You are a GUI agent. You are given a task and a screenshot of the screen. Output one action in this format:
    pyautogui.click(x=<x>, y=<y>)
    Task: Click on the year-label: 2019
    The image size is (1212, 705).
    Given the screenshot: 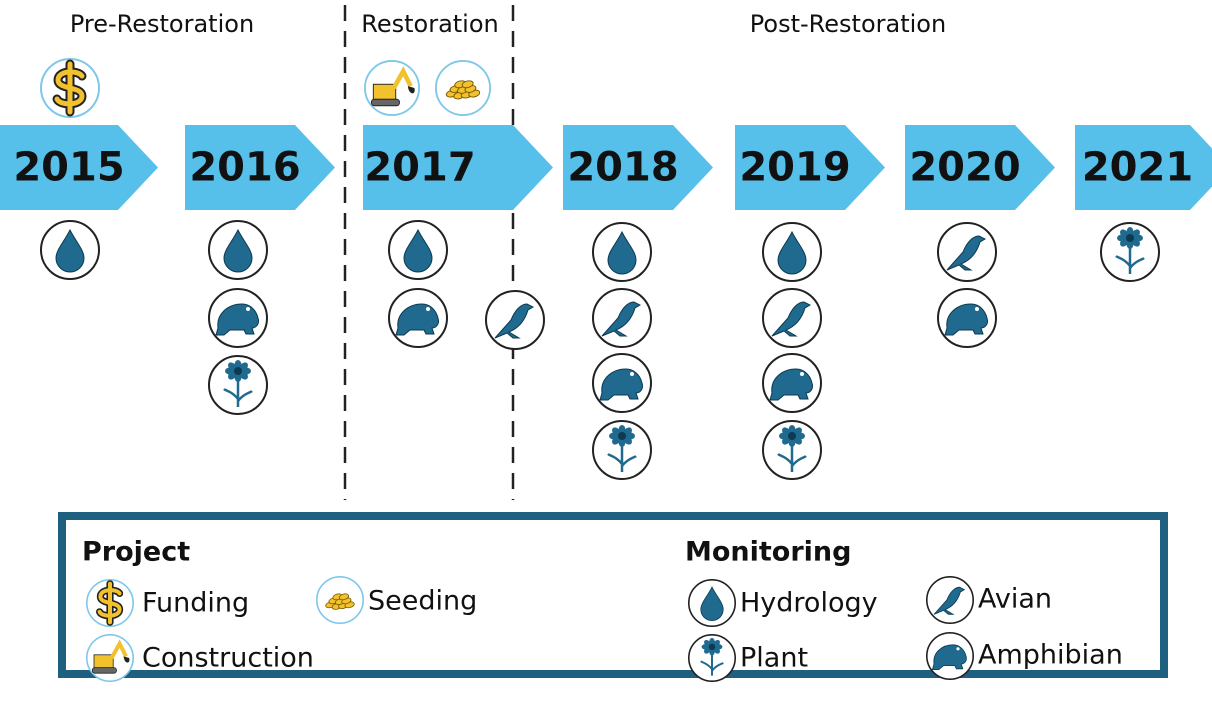 What is the action you would take?
    pyautogui.click(x=794, y=168)
    